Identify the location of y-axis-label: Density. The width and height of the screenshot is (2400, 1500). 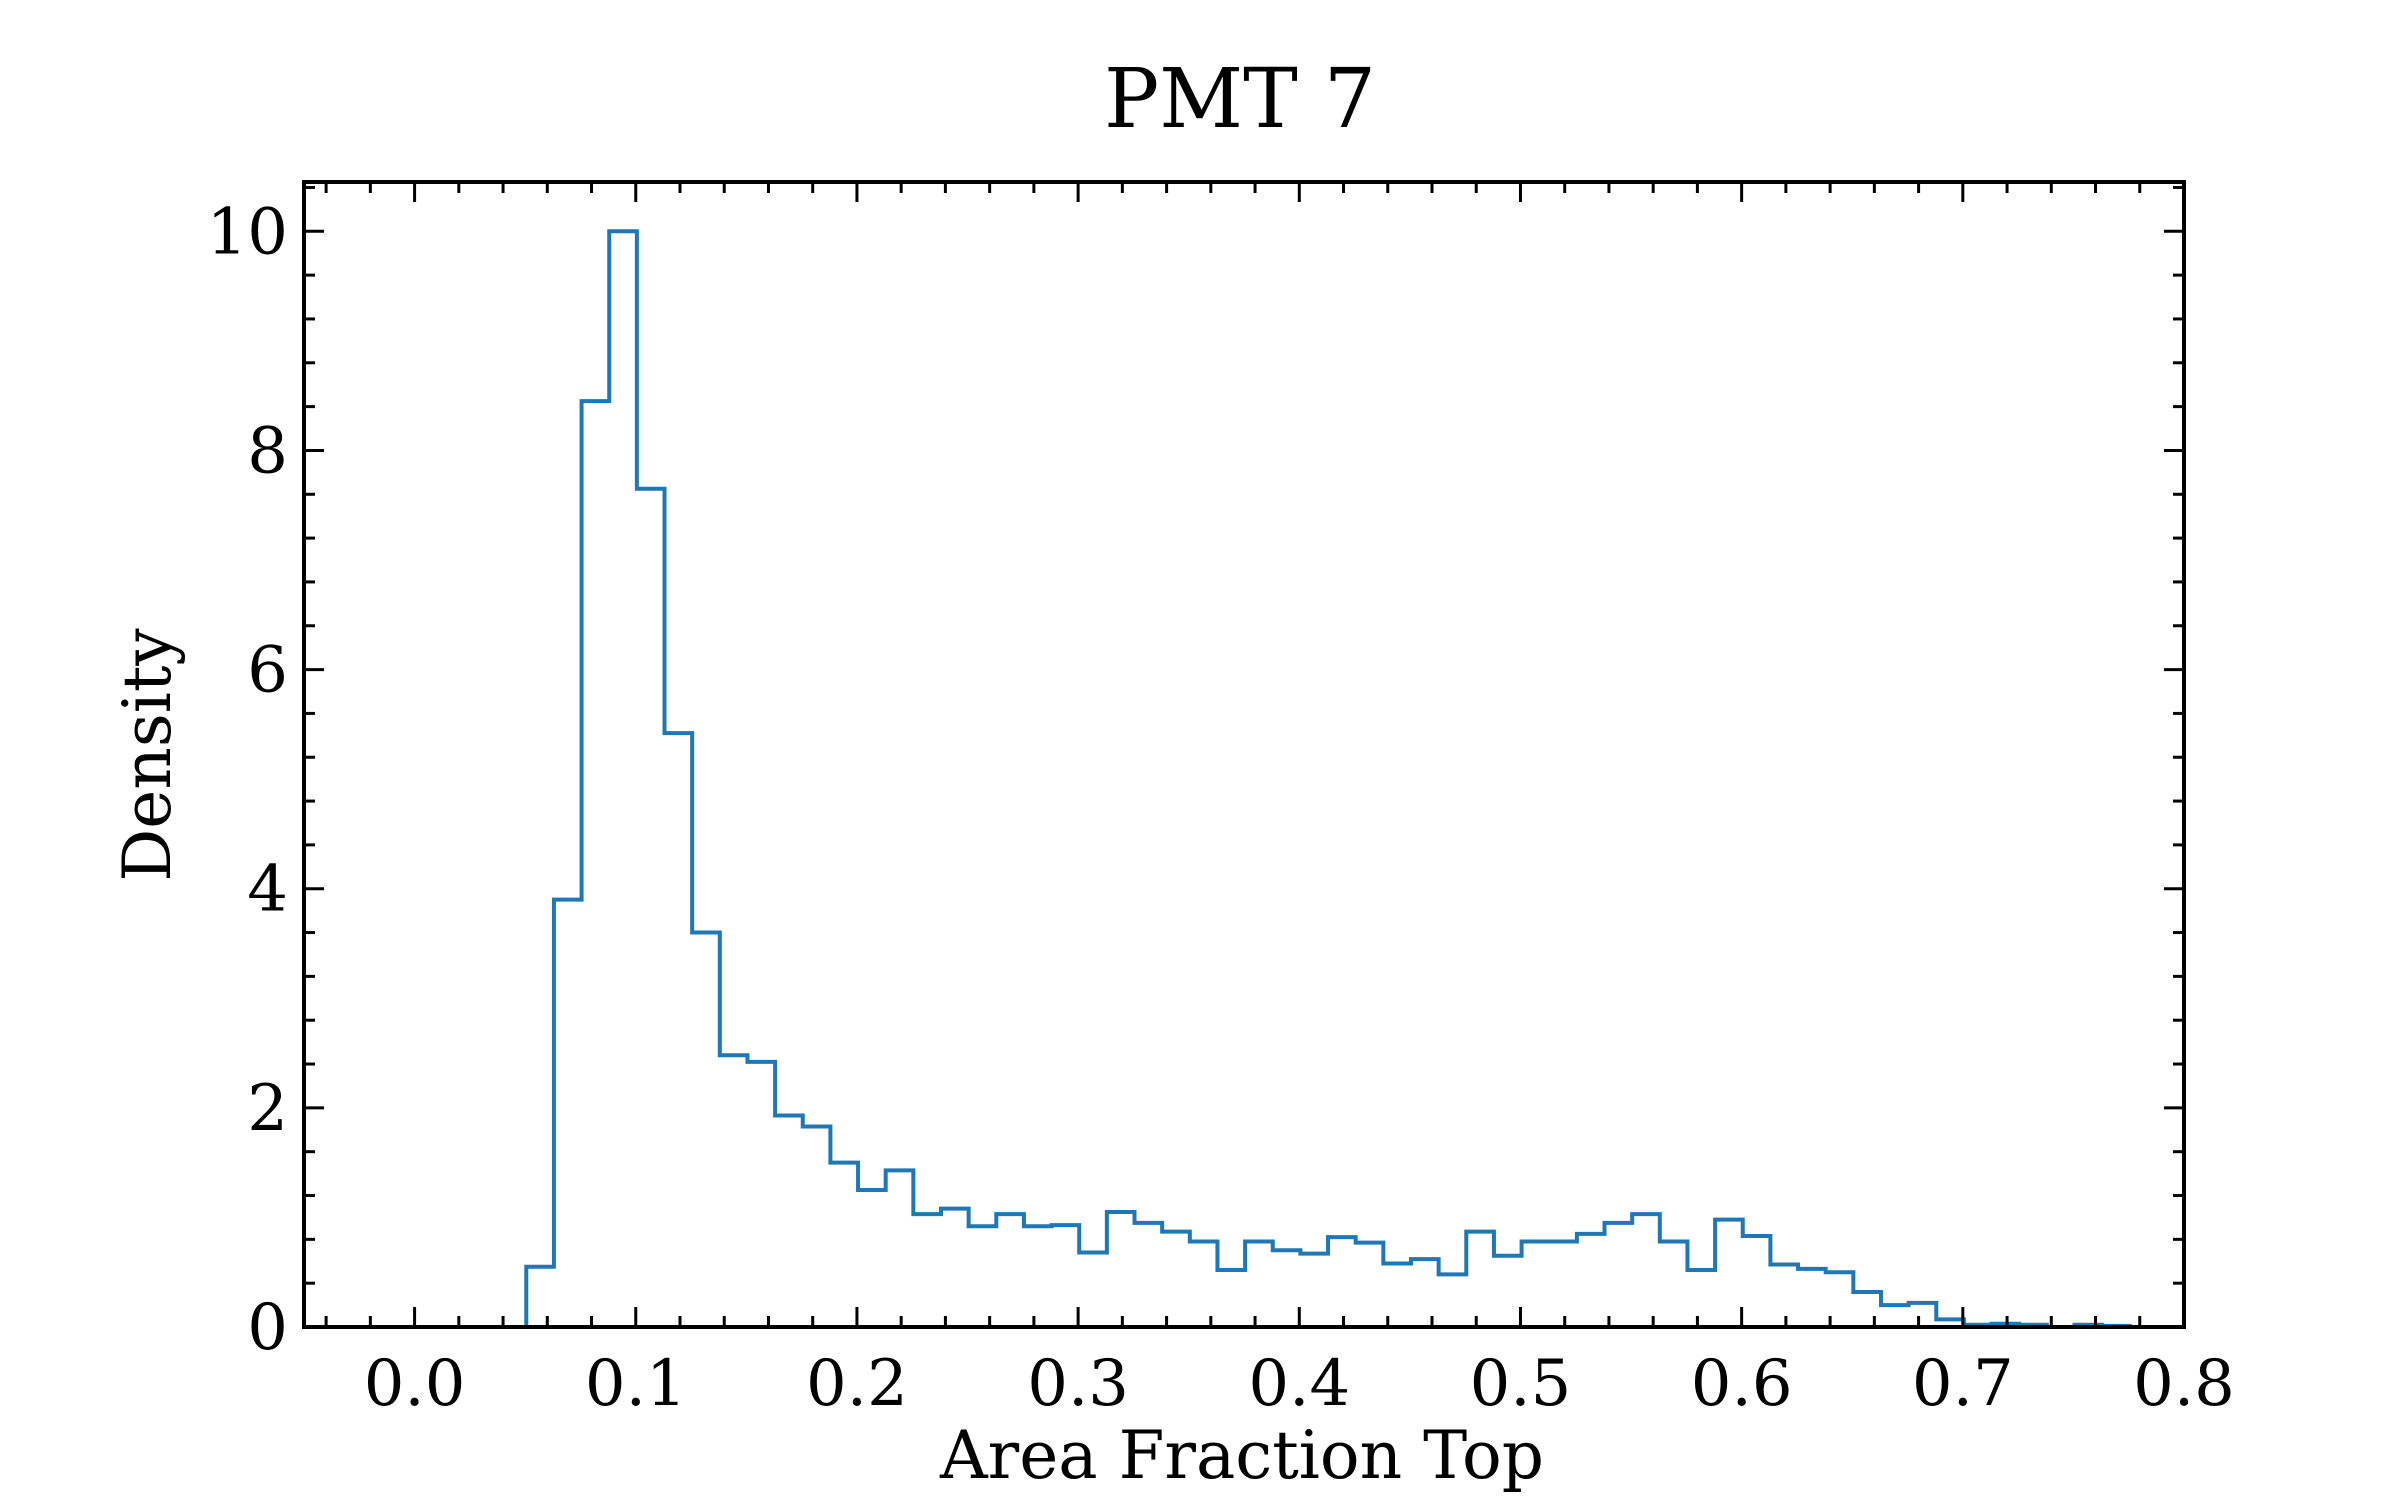
(147, 755).